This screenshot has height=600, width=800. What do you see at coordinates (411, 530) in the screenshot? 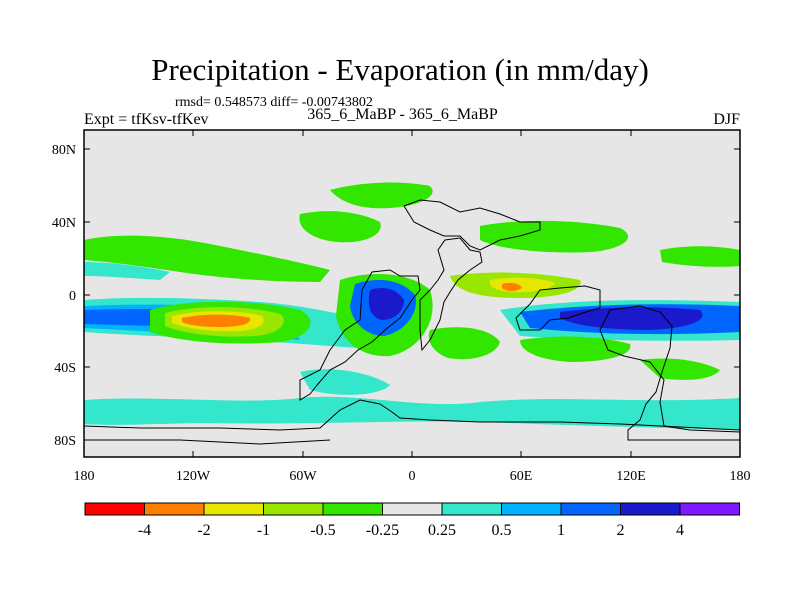
I see `colorbar-labels: -4 -2 -1 -0.5 -0.25 0.25 0.5 1 2 4` at bounding box center [411, 530].